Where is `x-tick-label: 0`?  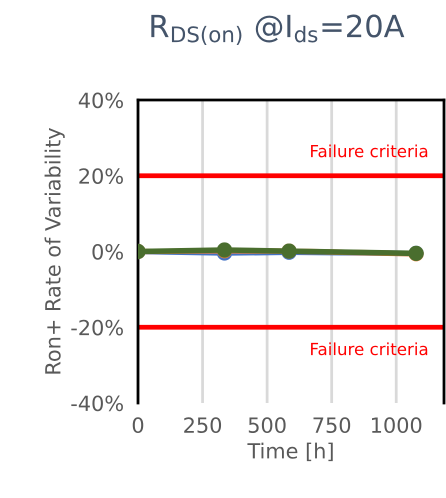
x-tick-label: 0 is located at coordinates (138, 425).